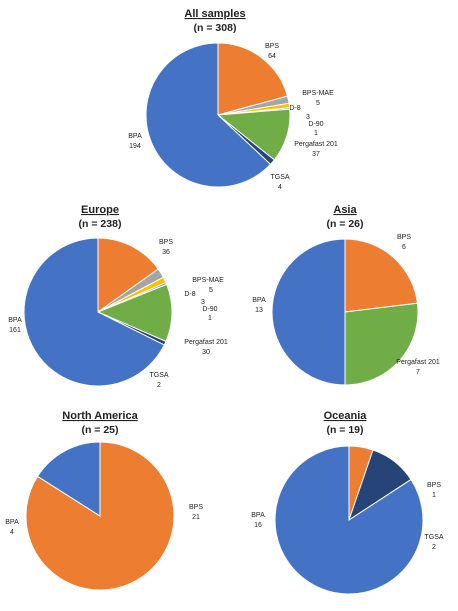 The height and width of the screenshot is (611, 458). I want to click on slice-value-pergafast-201: 30, so click(206, 352).